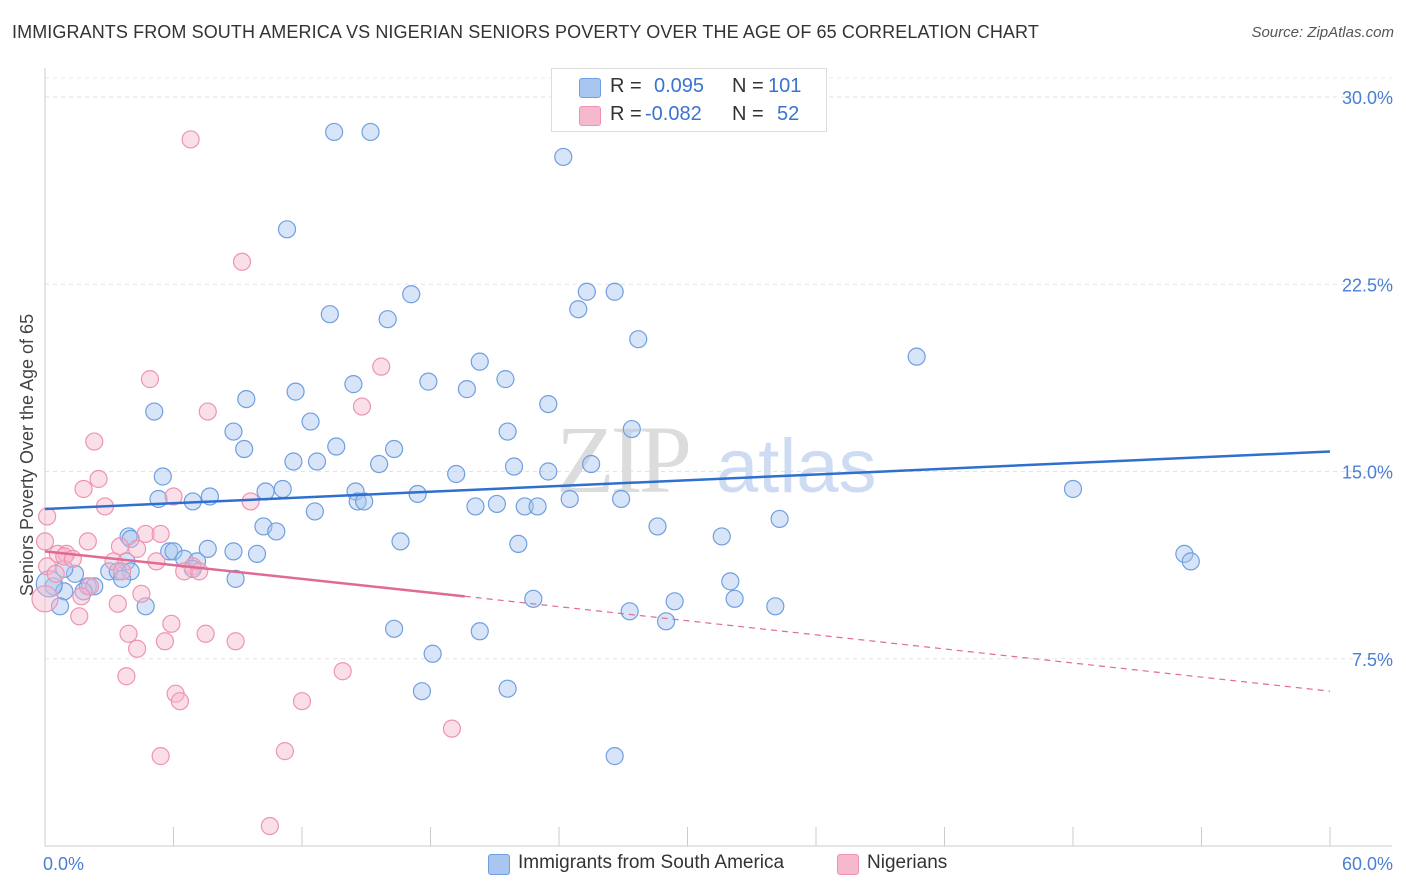 The height and width of the screenshot is (892, 1406). I want to click on y-tick-label: 15.0%, so click(1367, 473).